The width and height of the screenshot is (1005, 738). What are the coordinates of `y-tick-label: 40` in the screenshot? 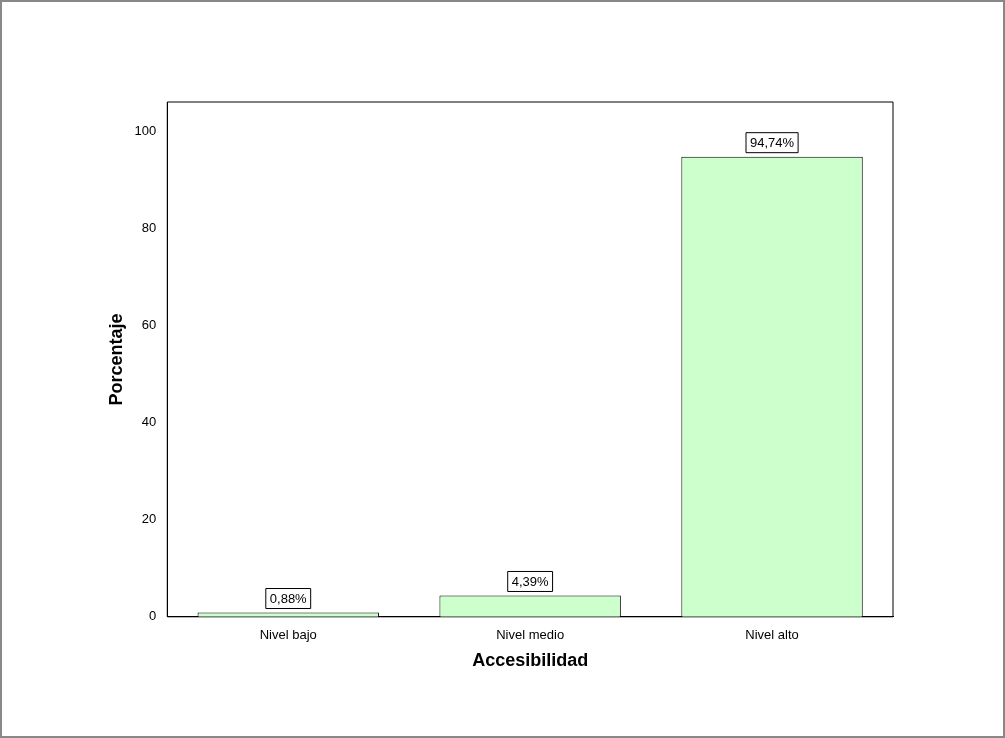 It's located at (149, 422).